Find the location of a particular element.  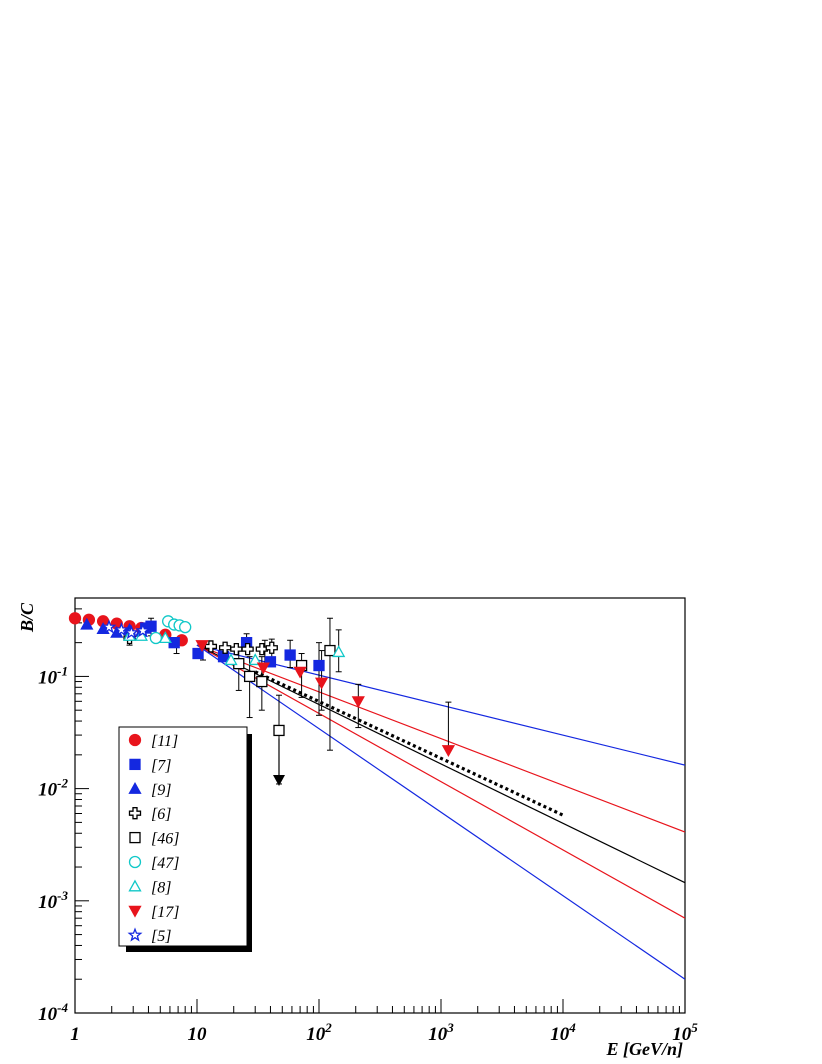

dotted-fit-line is located at coordinates (409, 743).